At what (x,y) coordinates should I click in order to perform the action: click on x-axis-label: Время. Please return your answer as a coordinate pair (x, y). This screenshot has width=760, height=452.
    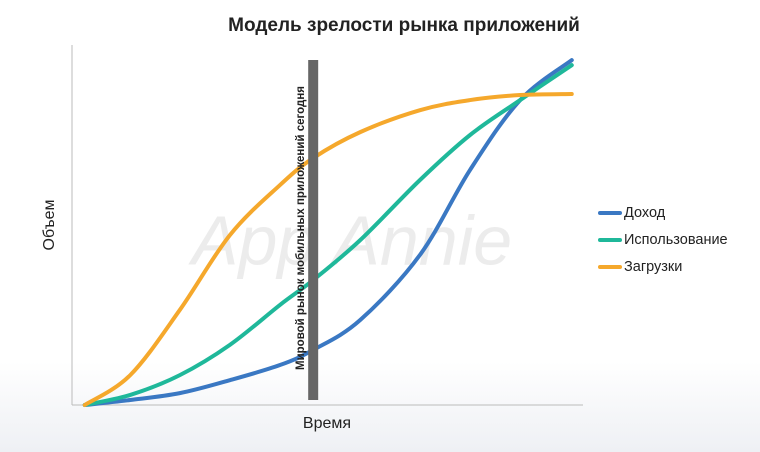
    Looking at the image, I should click on (327, 423).